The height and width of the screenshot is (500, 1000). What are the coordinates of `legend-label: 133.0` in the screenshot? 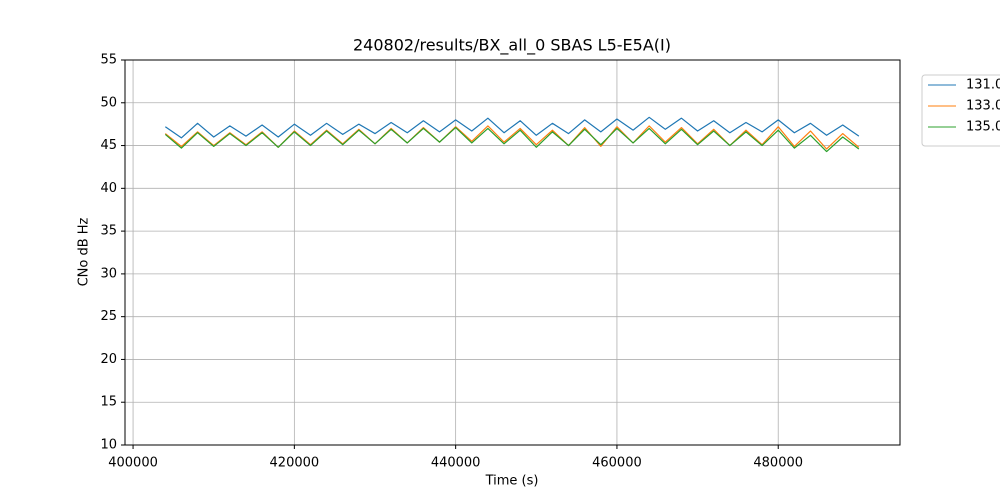 It's located at (983, 106).